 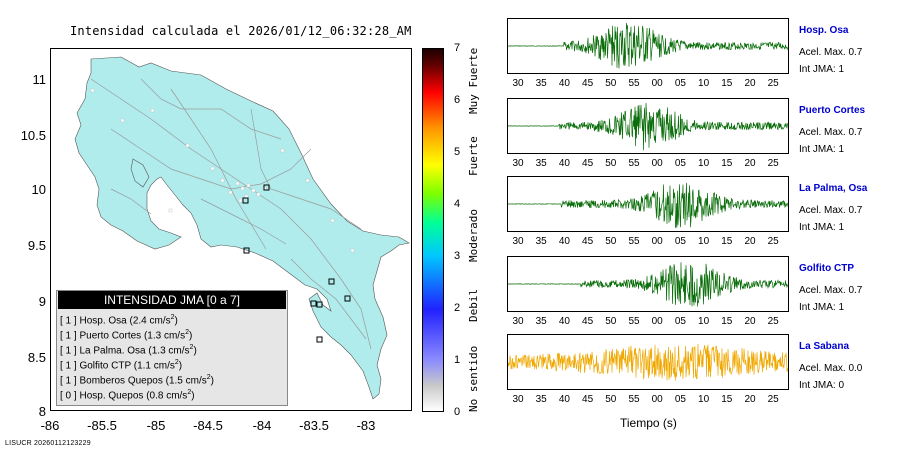 What do you see at coordinates (773, 163) in the screenshot?
I see `time-tick-label: 25` at bounding box center [773, 163].